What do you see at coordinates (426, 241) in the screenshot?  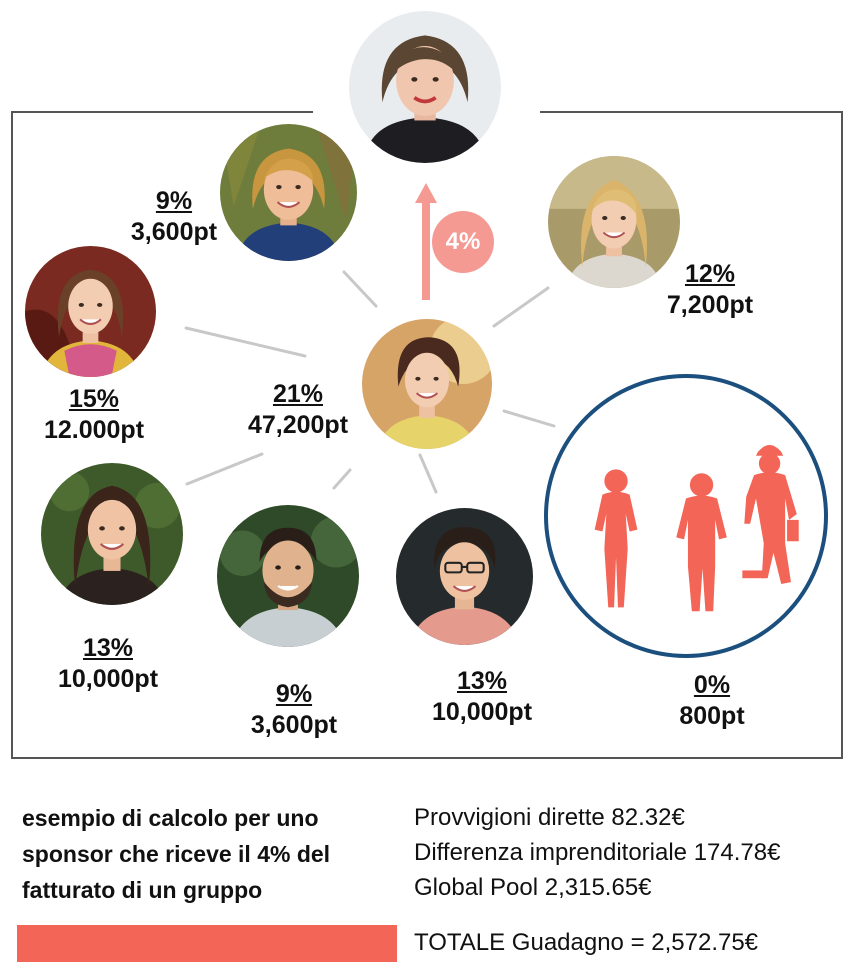 I see `upline-arrow` at bounding box center [426, 241].